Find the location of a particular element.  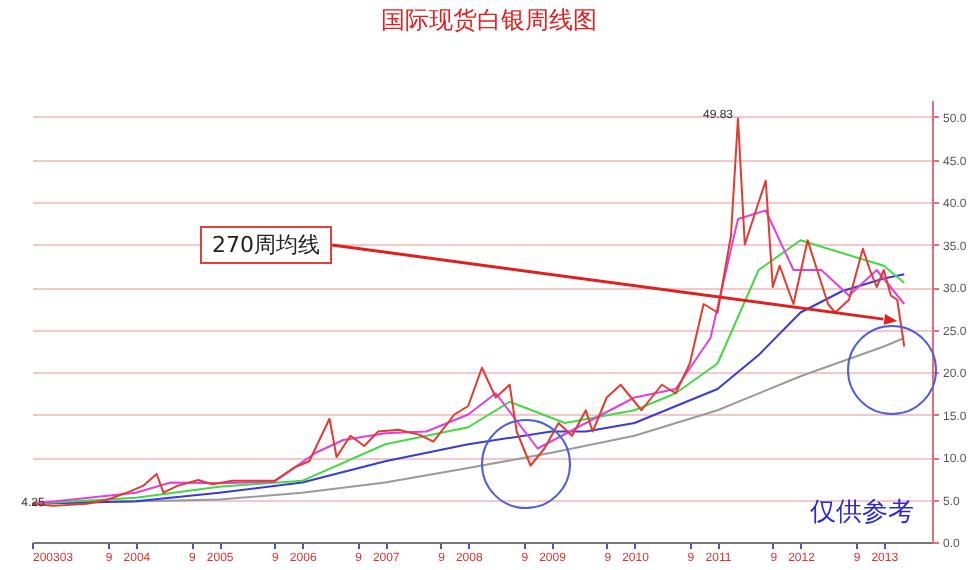

annotation: 270周均线 is located at coordinates (266, 245).